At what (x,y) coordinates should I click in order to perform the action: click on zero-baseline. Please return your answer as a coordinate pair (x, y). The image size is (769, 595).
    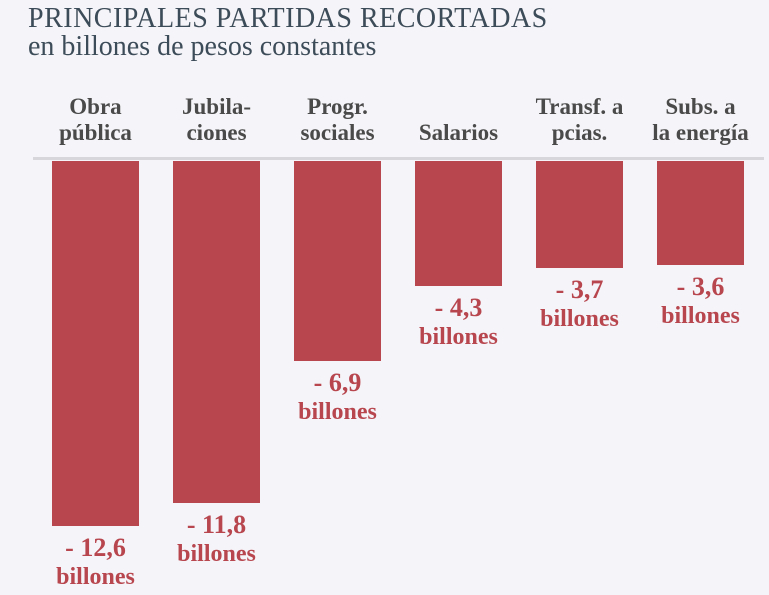
    Looking at the image, I should click on (398, 158).